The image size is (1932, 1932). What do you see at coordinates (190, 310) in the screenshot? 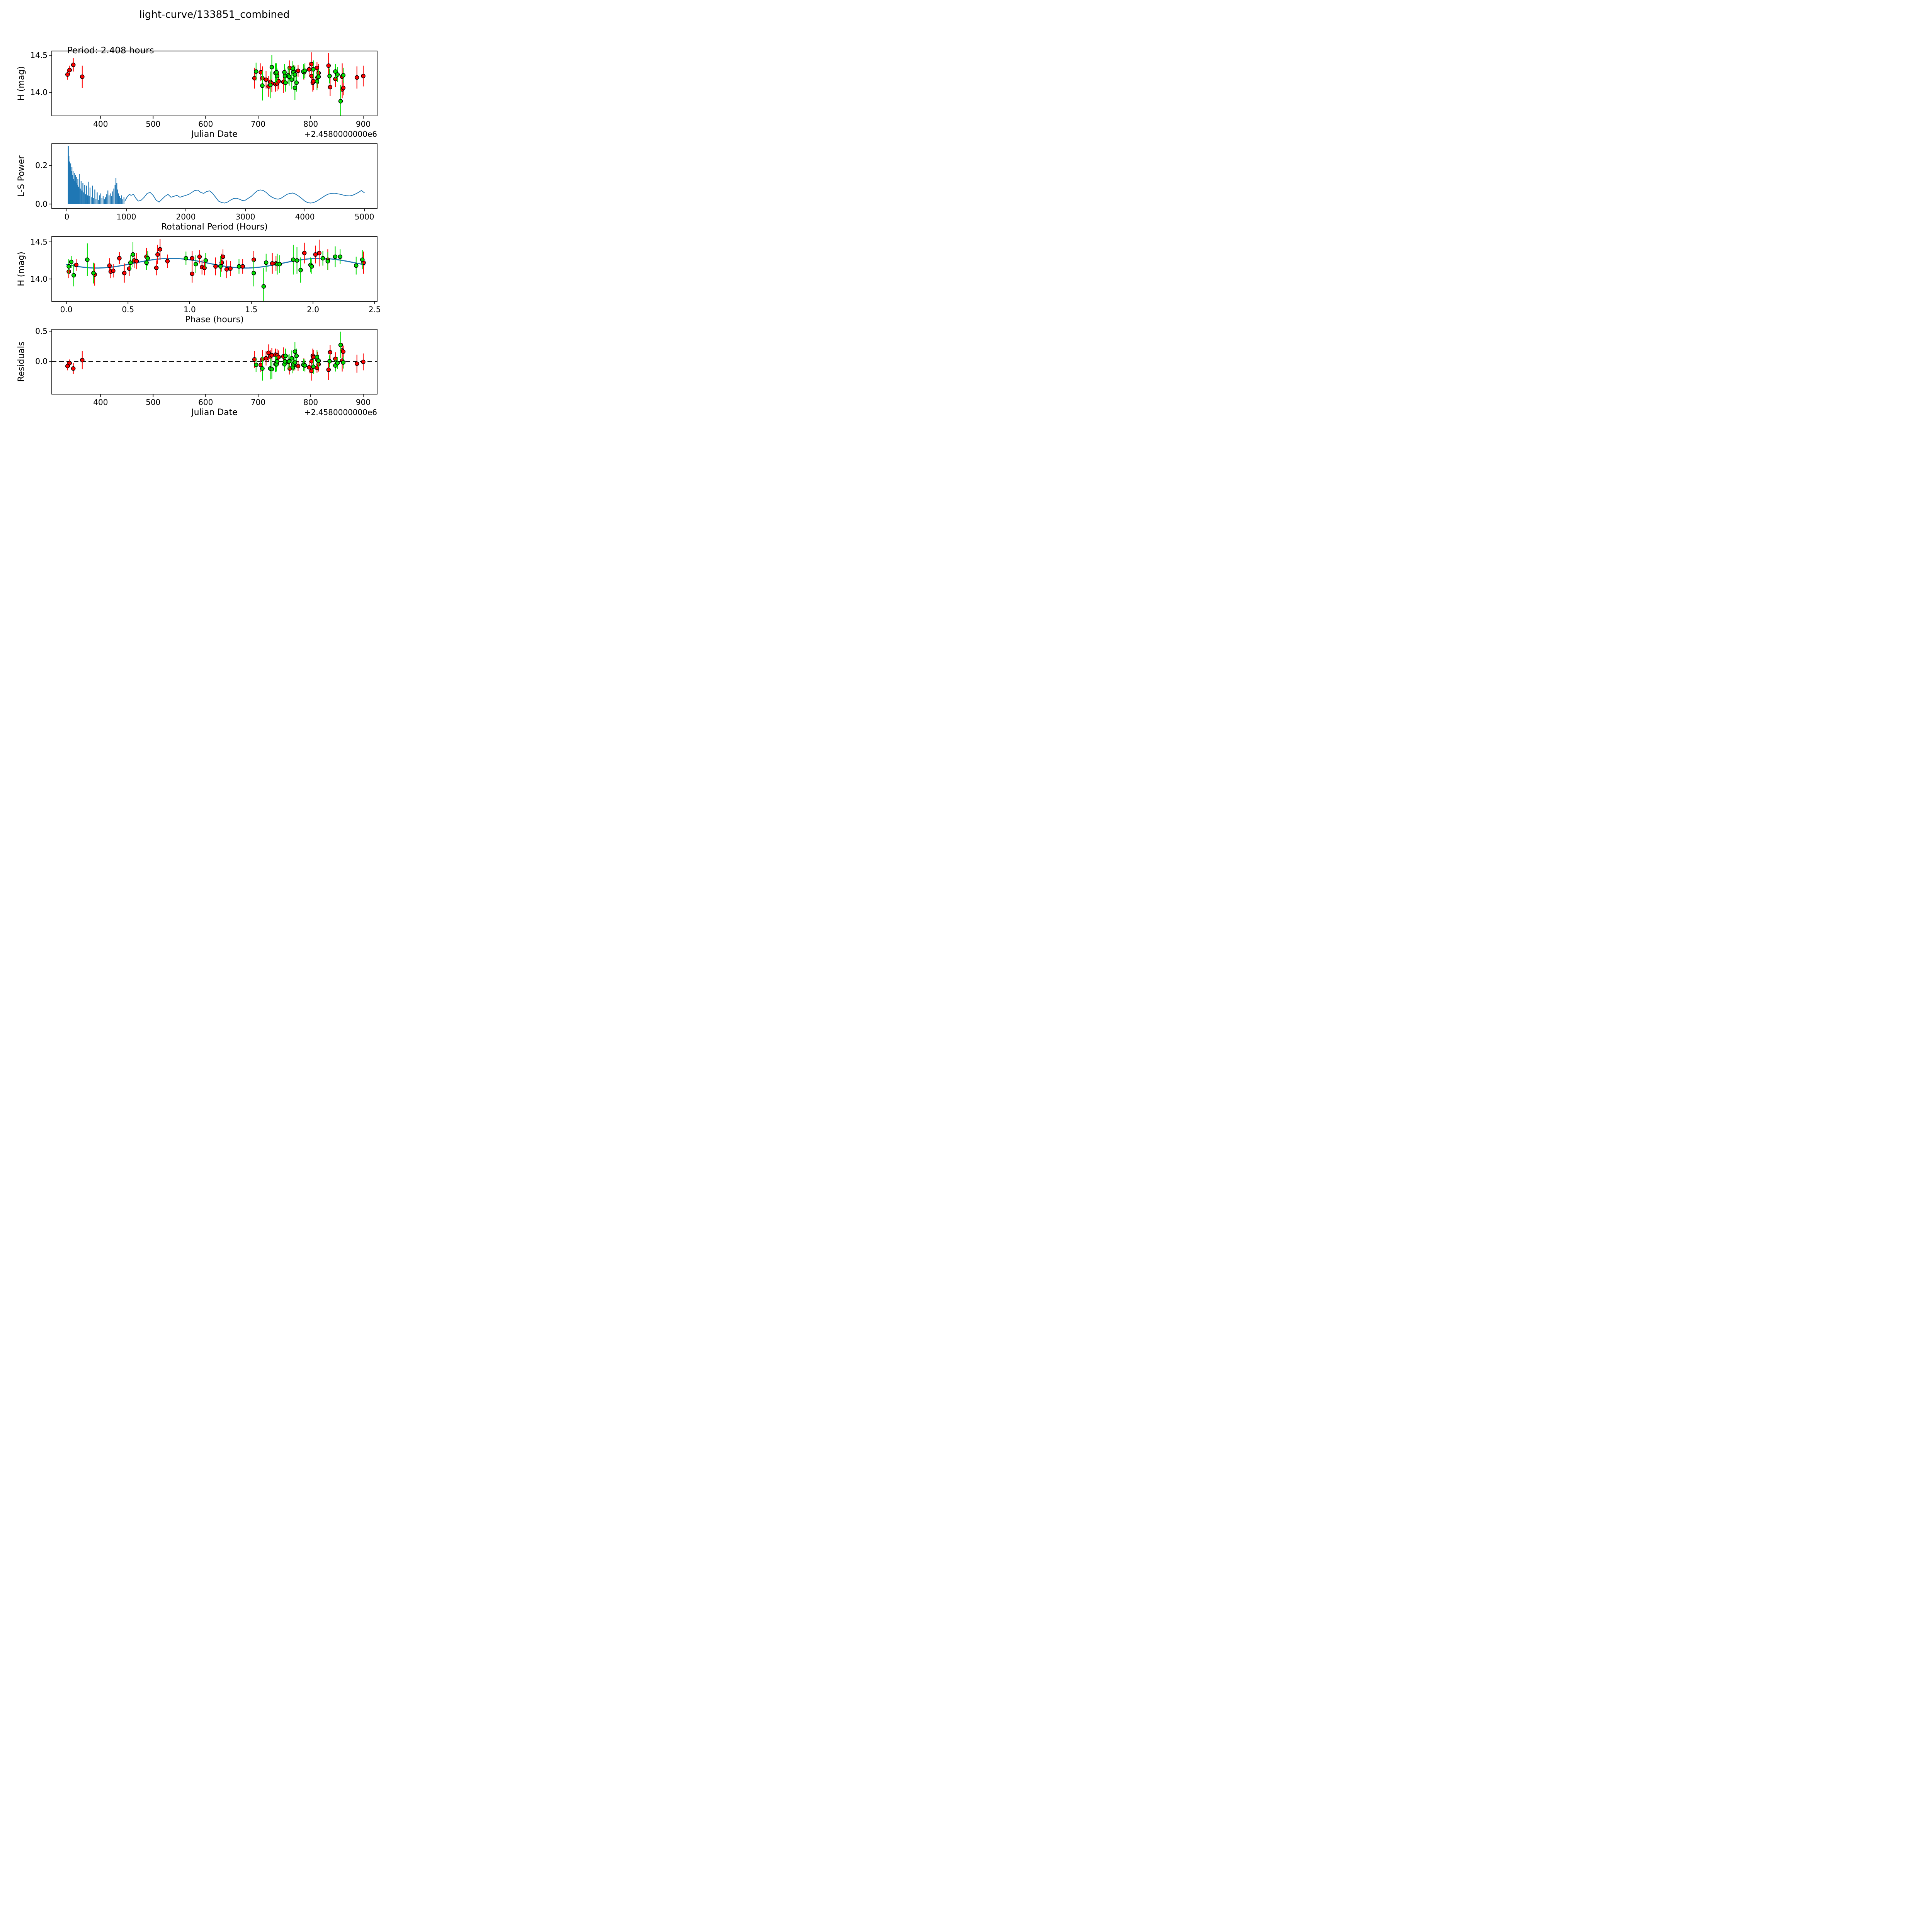
I see `x-tick-label: 1.0` at bounding box center [190, 310].